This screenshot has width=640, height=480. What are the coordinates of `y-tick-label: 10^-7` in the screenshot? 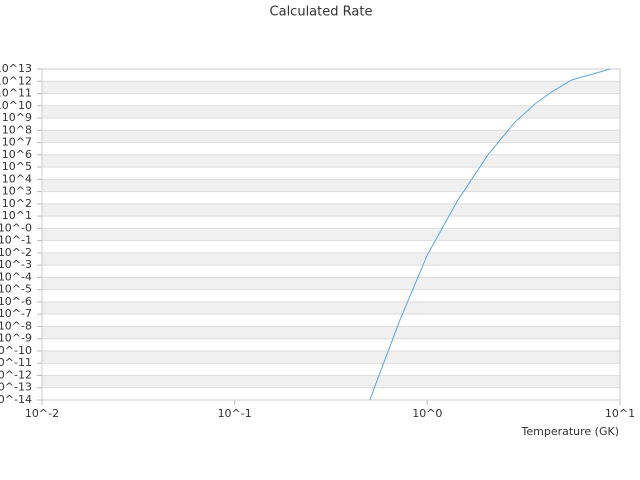 It's located at (16, 313).